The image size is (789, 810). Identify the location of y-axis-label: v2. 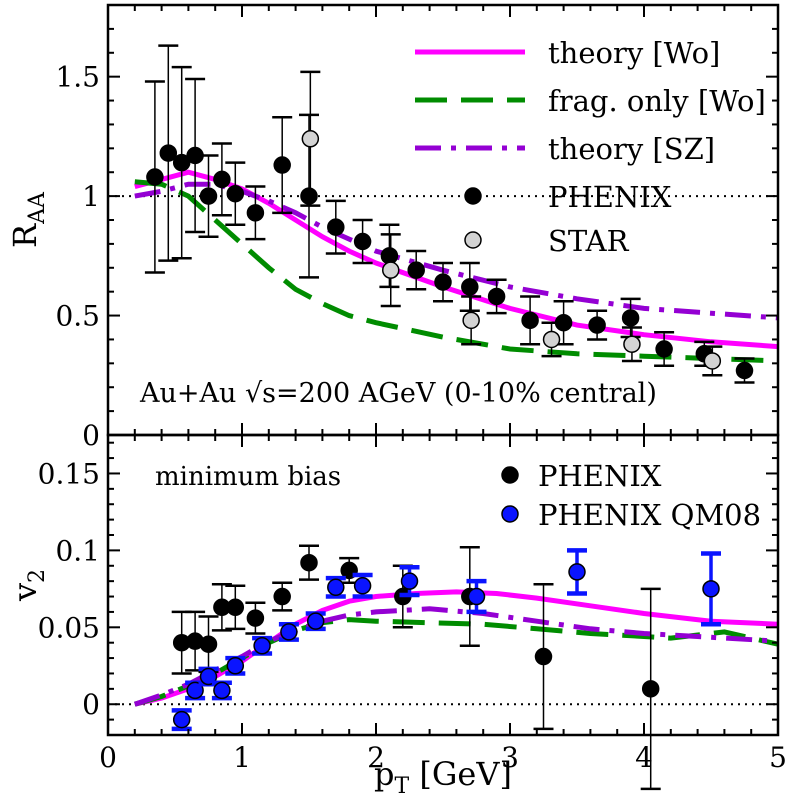
(28, 585).